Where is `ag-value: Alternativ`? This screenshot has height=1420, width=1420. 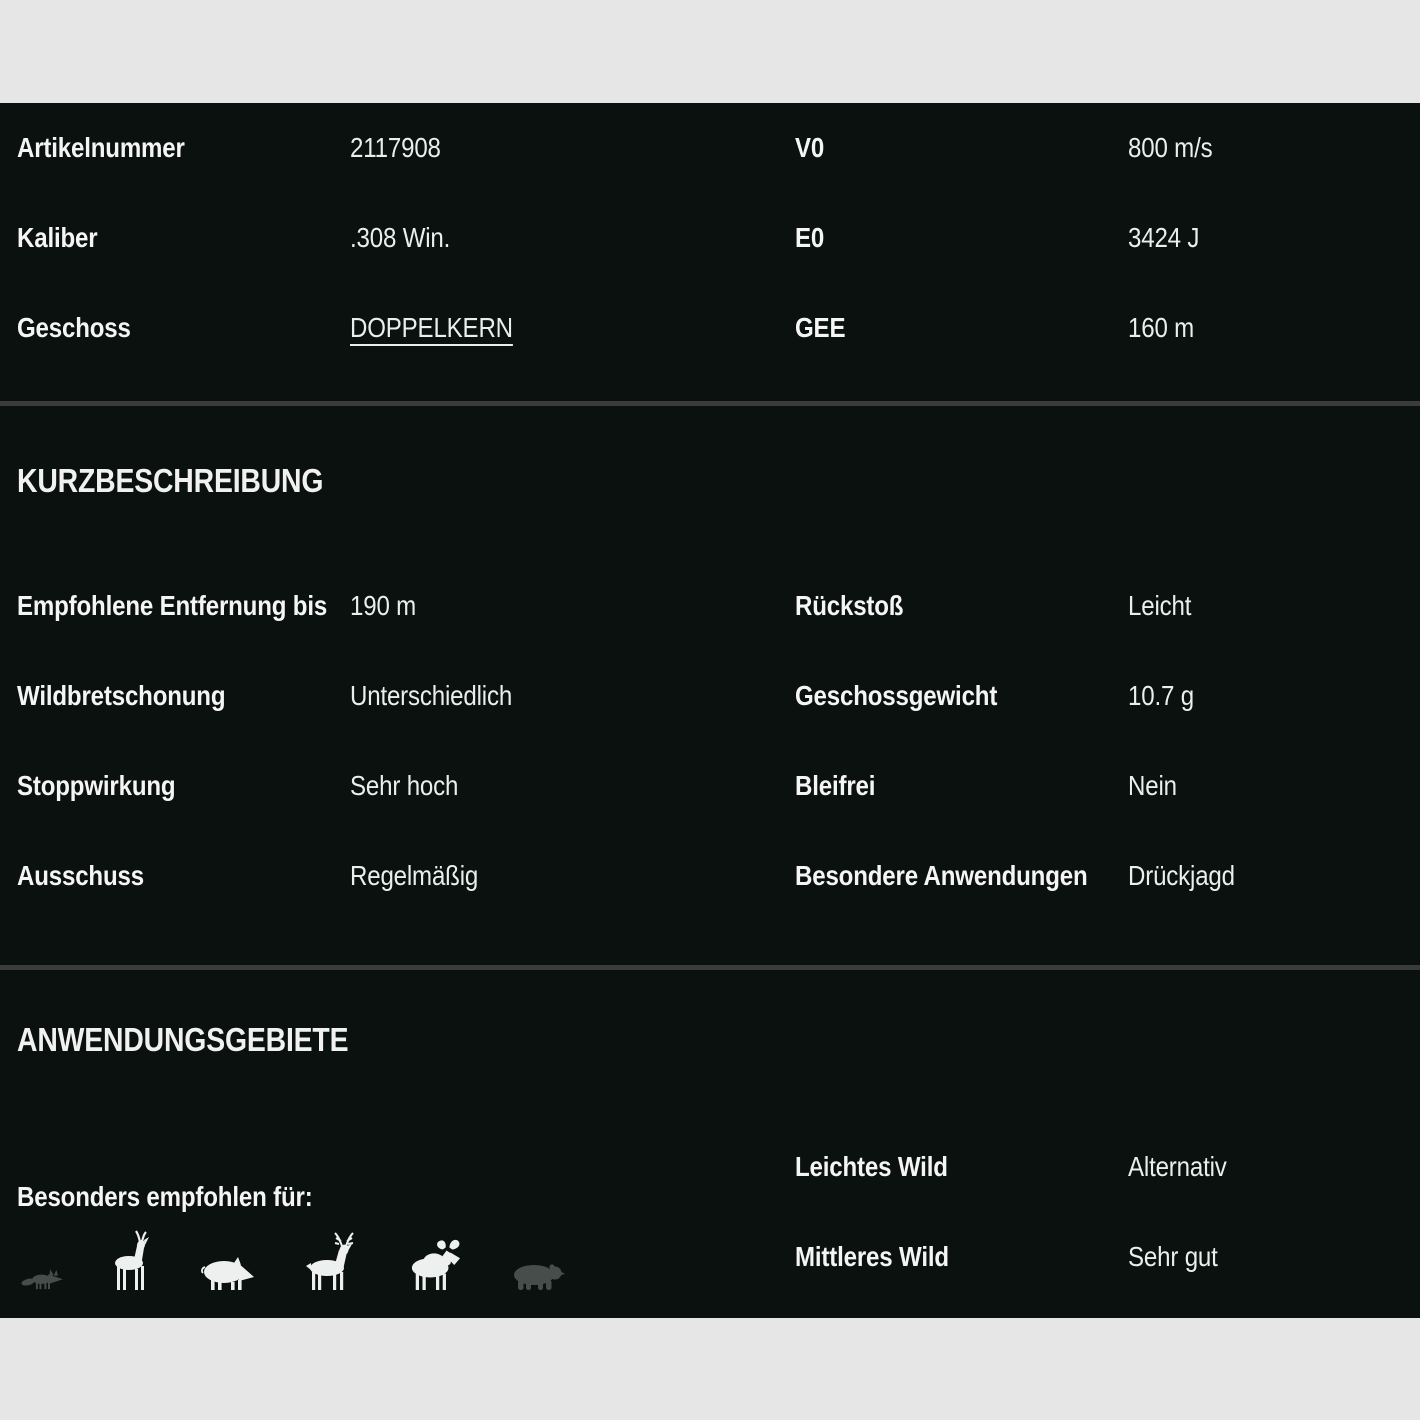 ag-value: Alternativ is located at coordinates (1265, 1167).